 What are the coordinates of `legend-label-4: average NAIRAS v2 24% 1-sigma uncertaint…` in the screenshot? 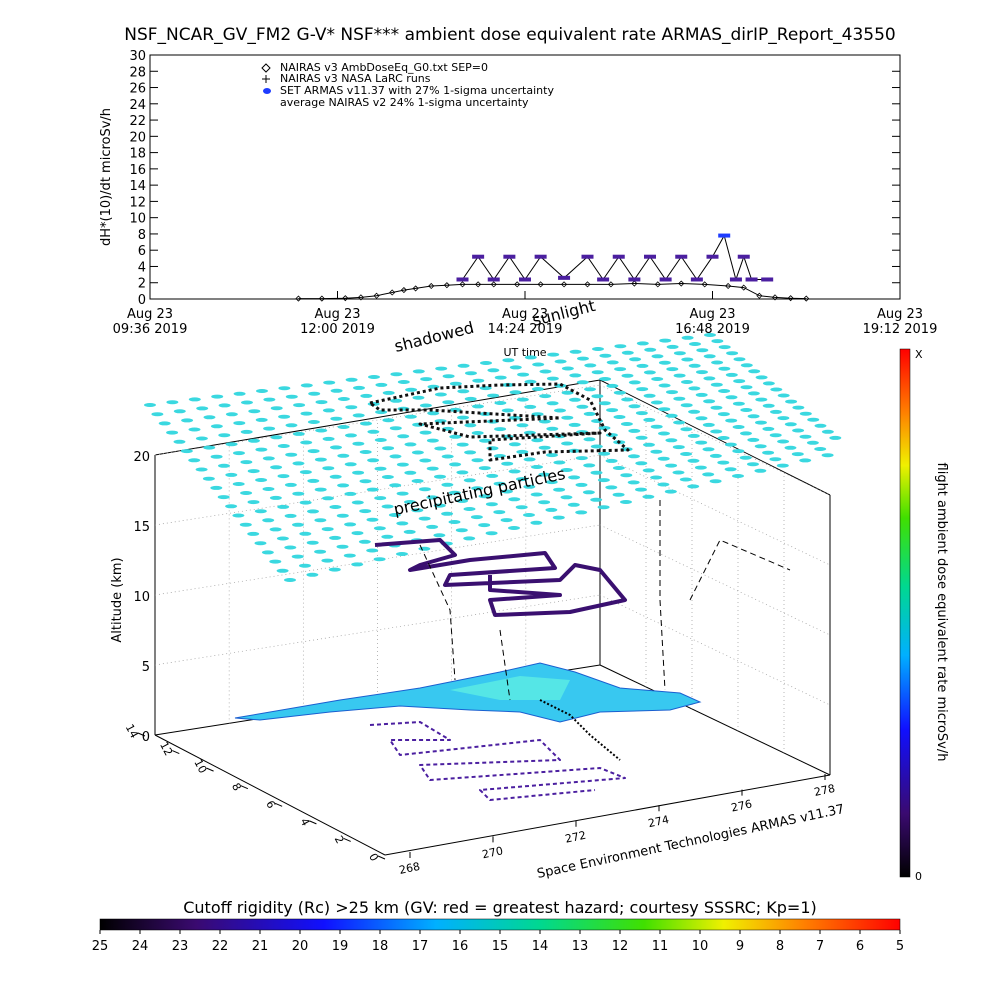 It's located at (404, 102).